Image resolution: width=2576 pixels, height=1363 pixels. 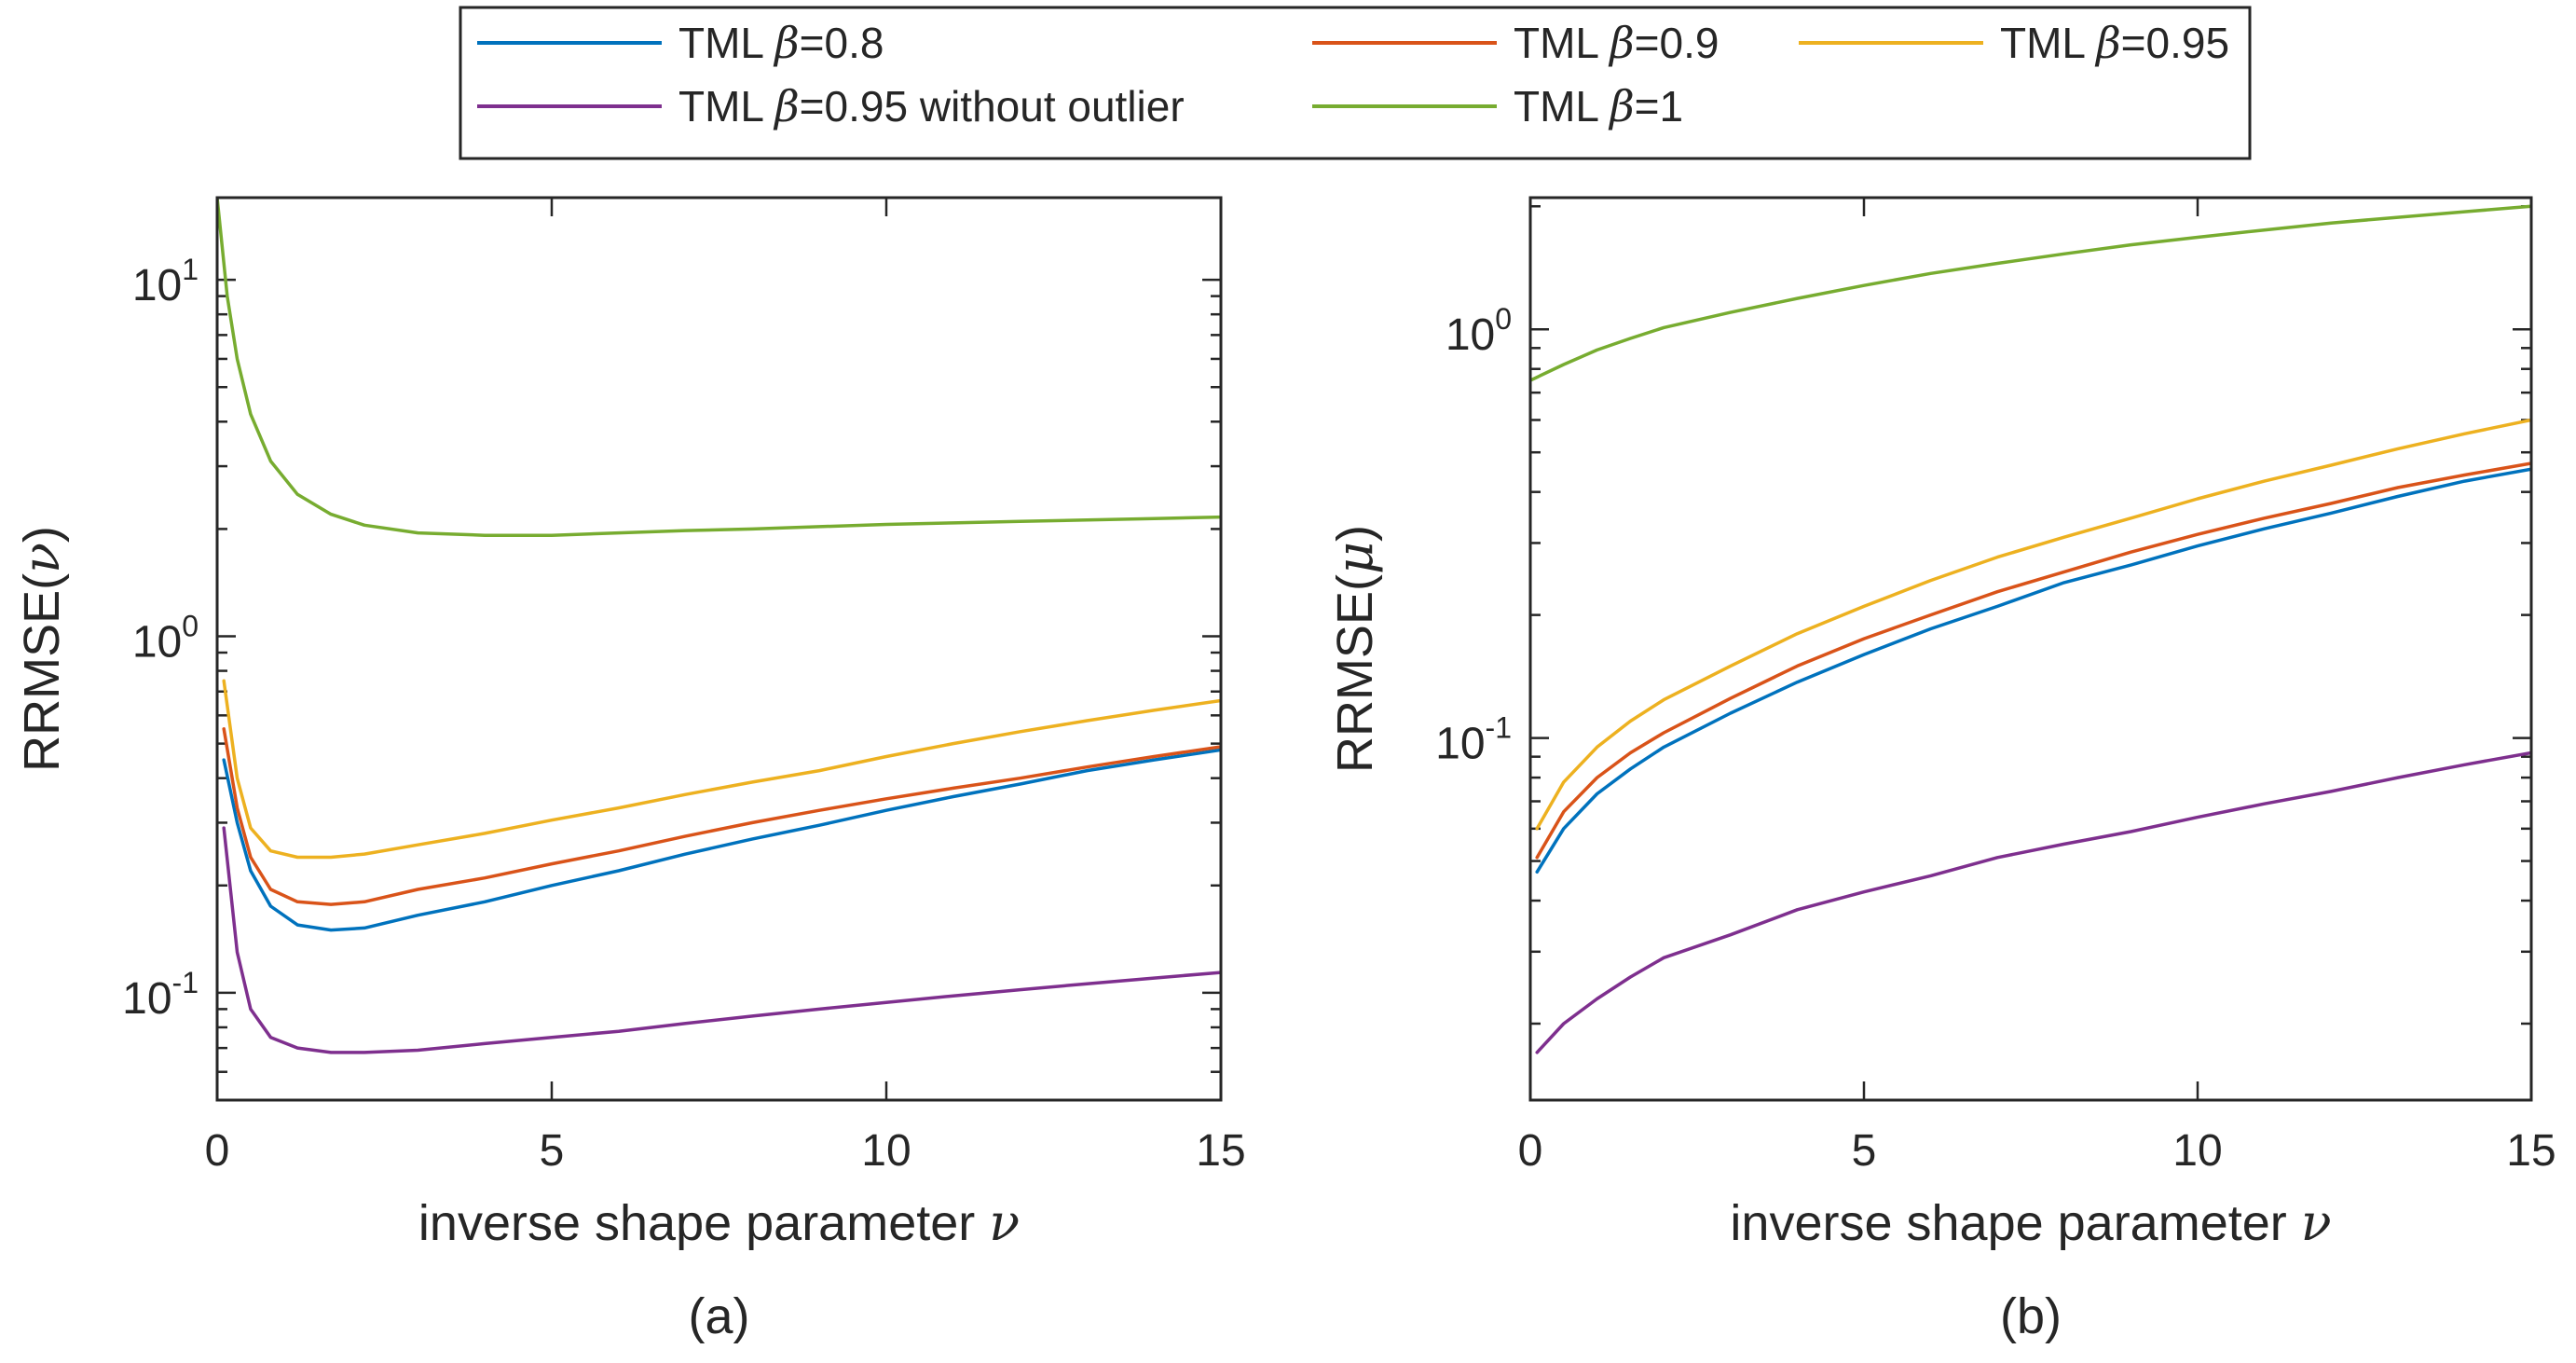 What do you see at coordinates (2031, 1316) in the screenshot?
I see `panel-label: (b)` at bounding box center [2031, 1316].